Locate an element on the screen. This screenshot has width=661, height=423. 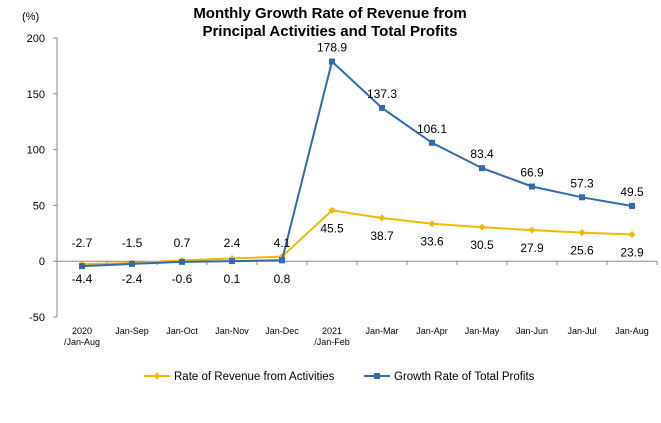
y-tick-label: 0 is located at coordinates (42, 262).